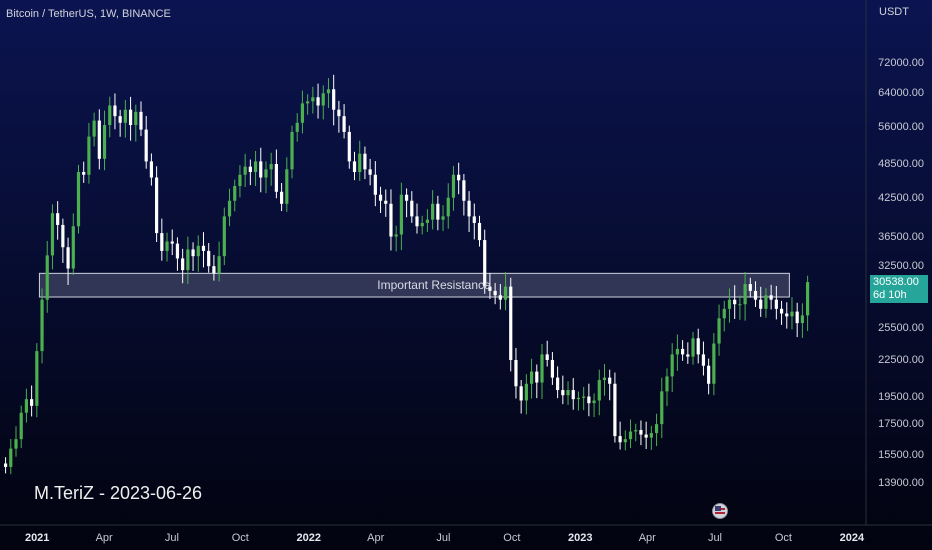 The image size is (932, 550). What do you see at coordinates (434, 285) in the screenshot?
I see `resistance-zone-label: Important Resistance` at bounding box center [434, 285].